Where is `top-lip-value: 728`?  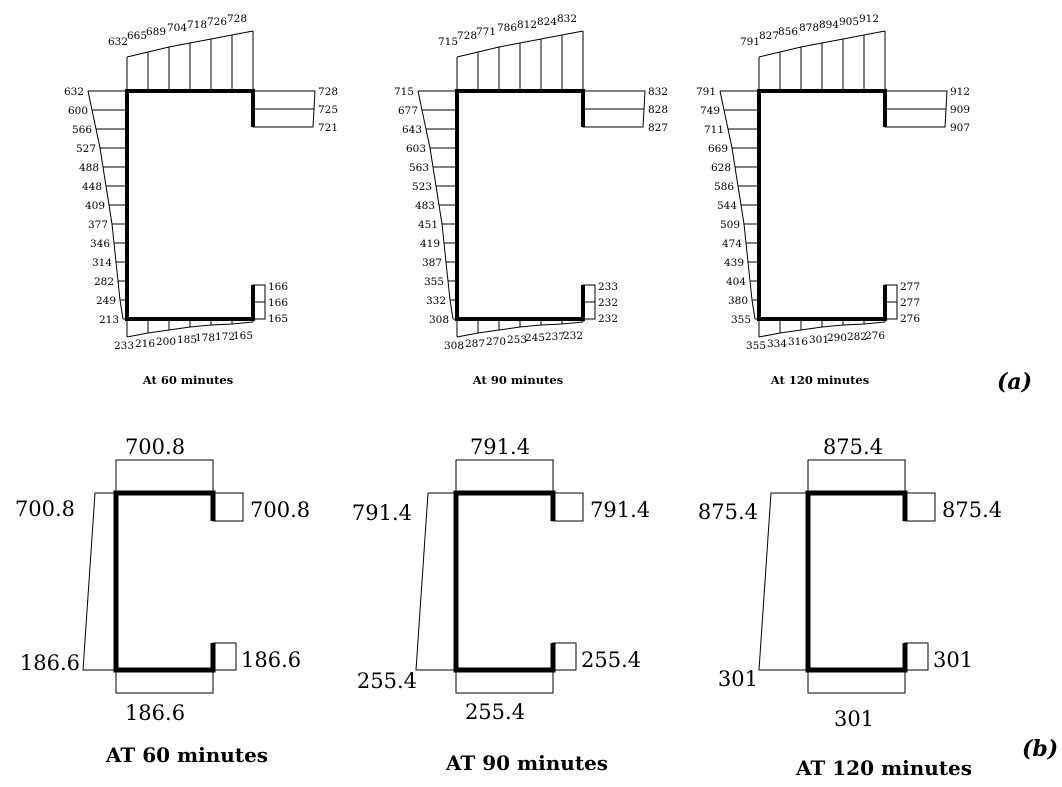
top-lip-value: 728 is located at coordinates (328, 92).